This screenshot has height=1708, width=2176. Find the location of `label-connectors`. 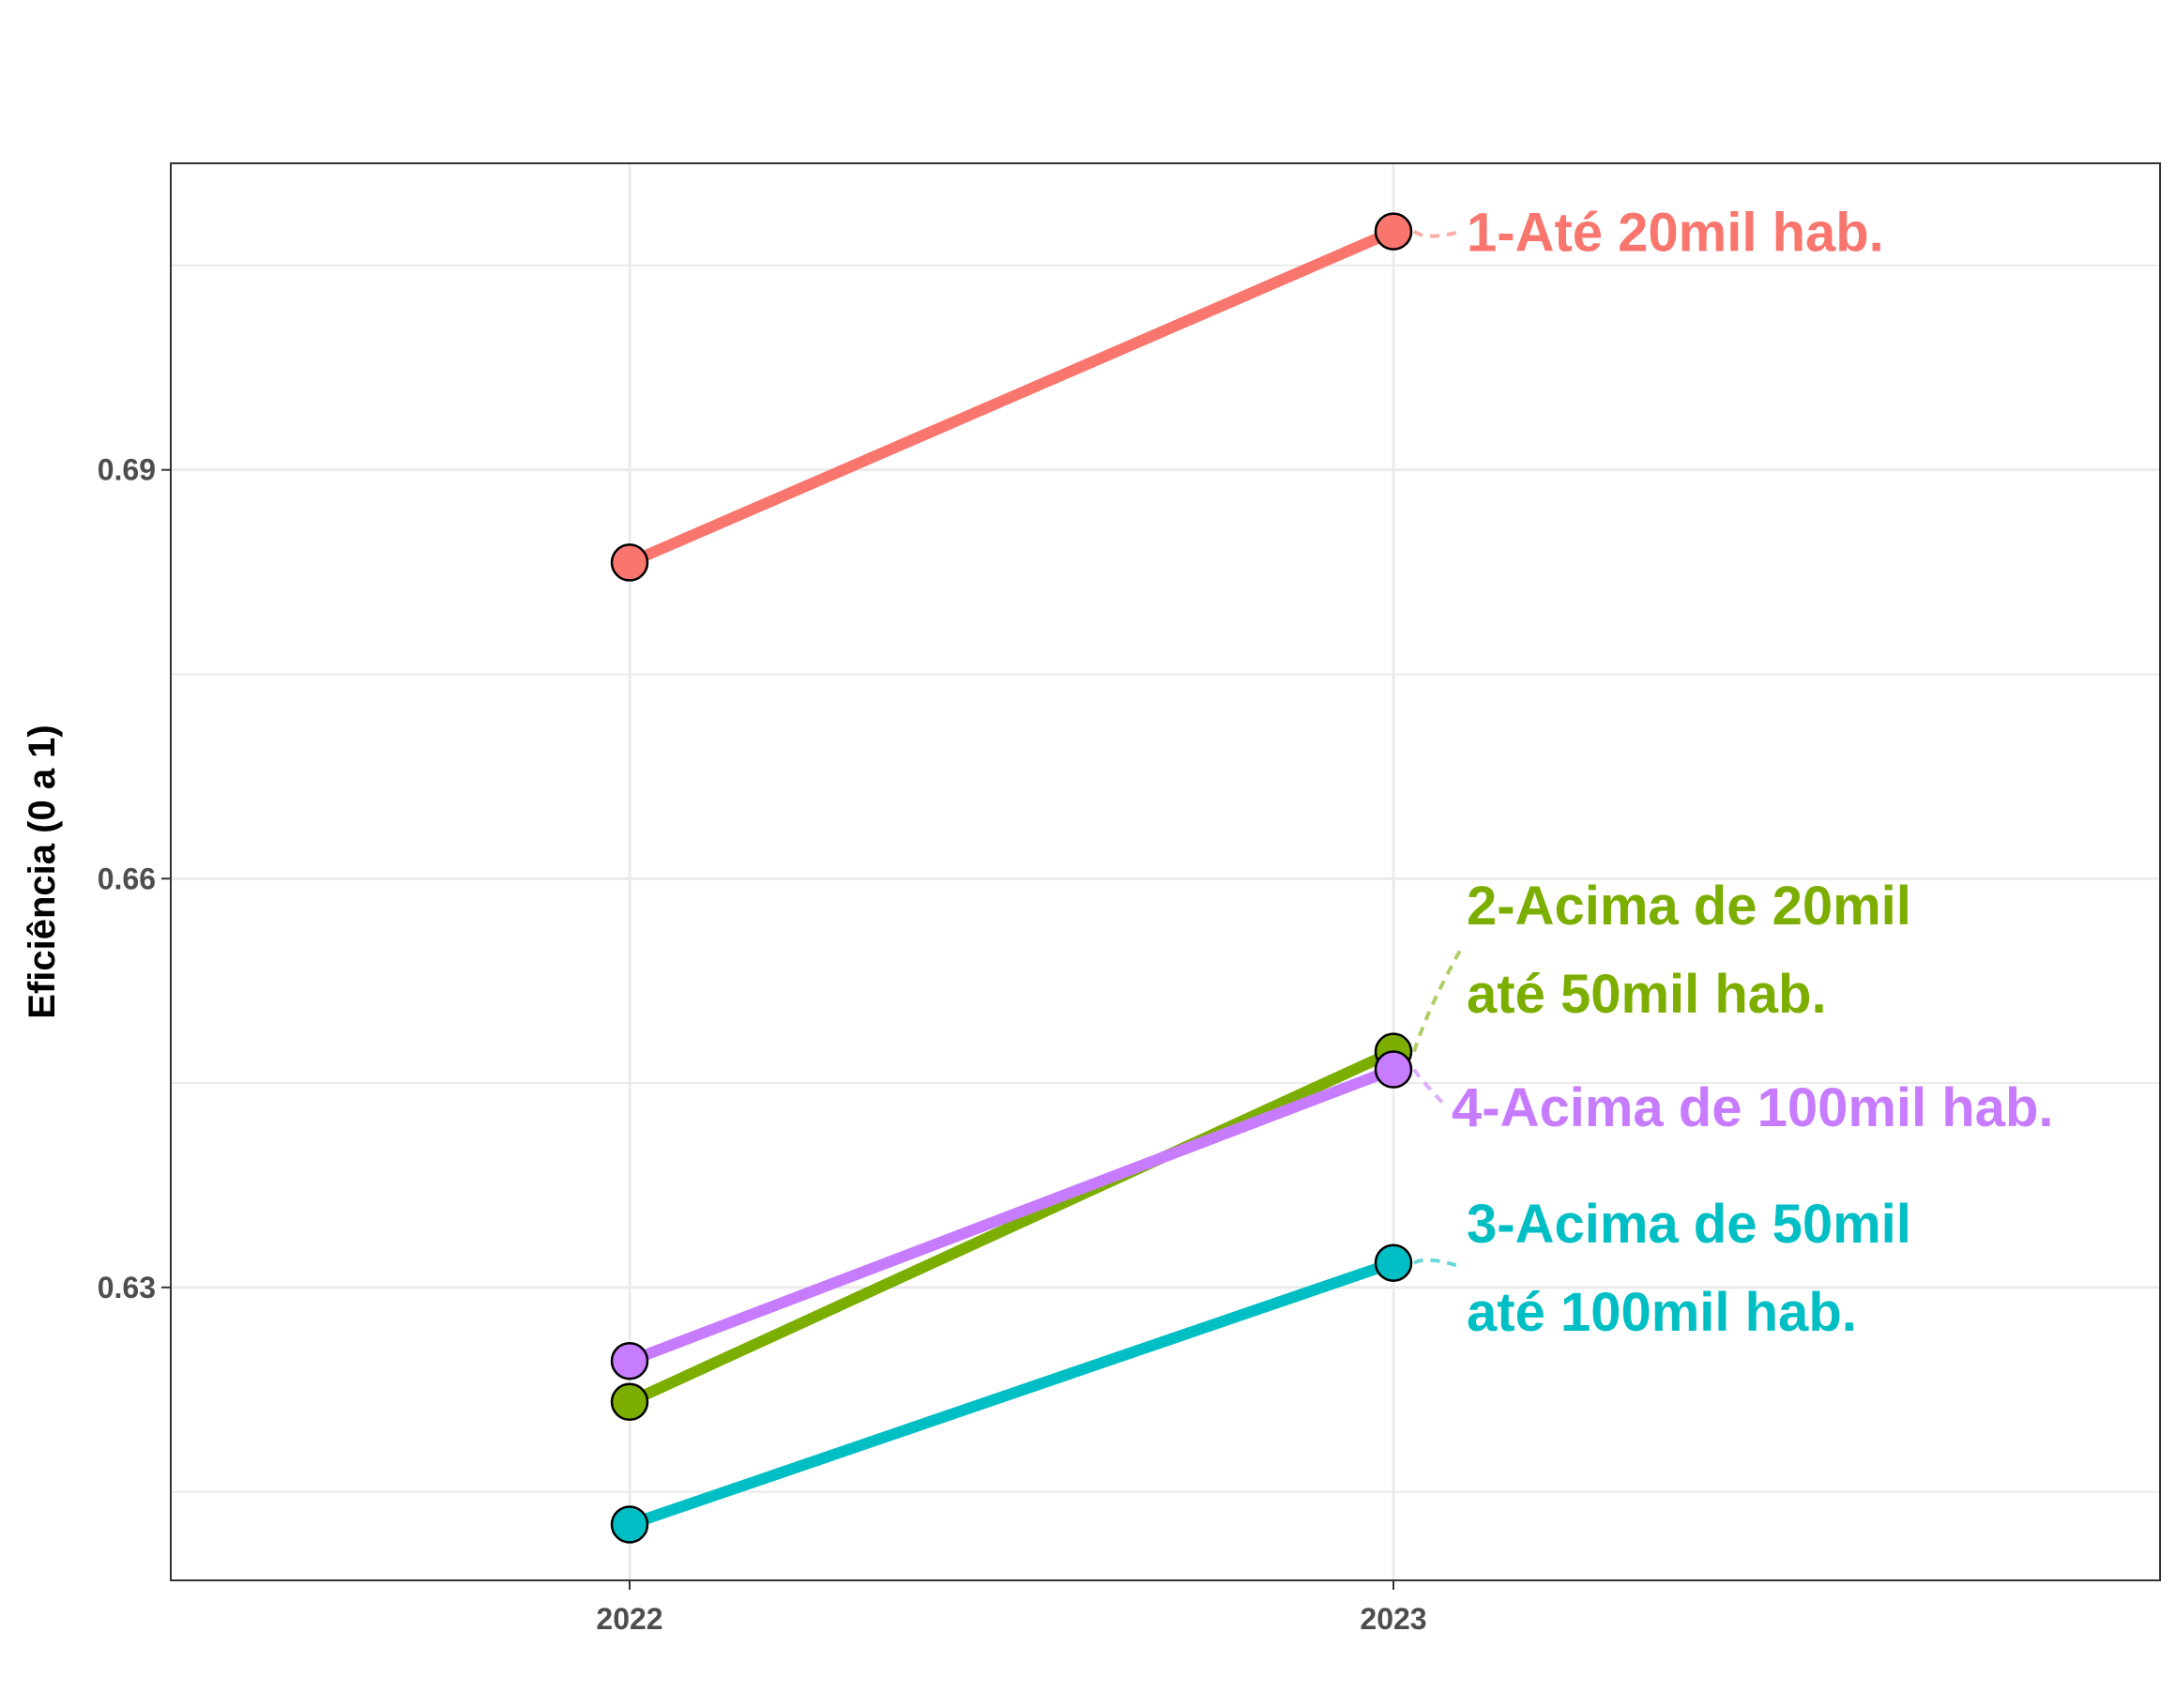

label-connectors is located at coordinates (1437, 749).